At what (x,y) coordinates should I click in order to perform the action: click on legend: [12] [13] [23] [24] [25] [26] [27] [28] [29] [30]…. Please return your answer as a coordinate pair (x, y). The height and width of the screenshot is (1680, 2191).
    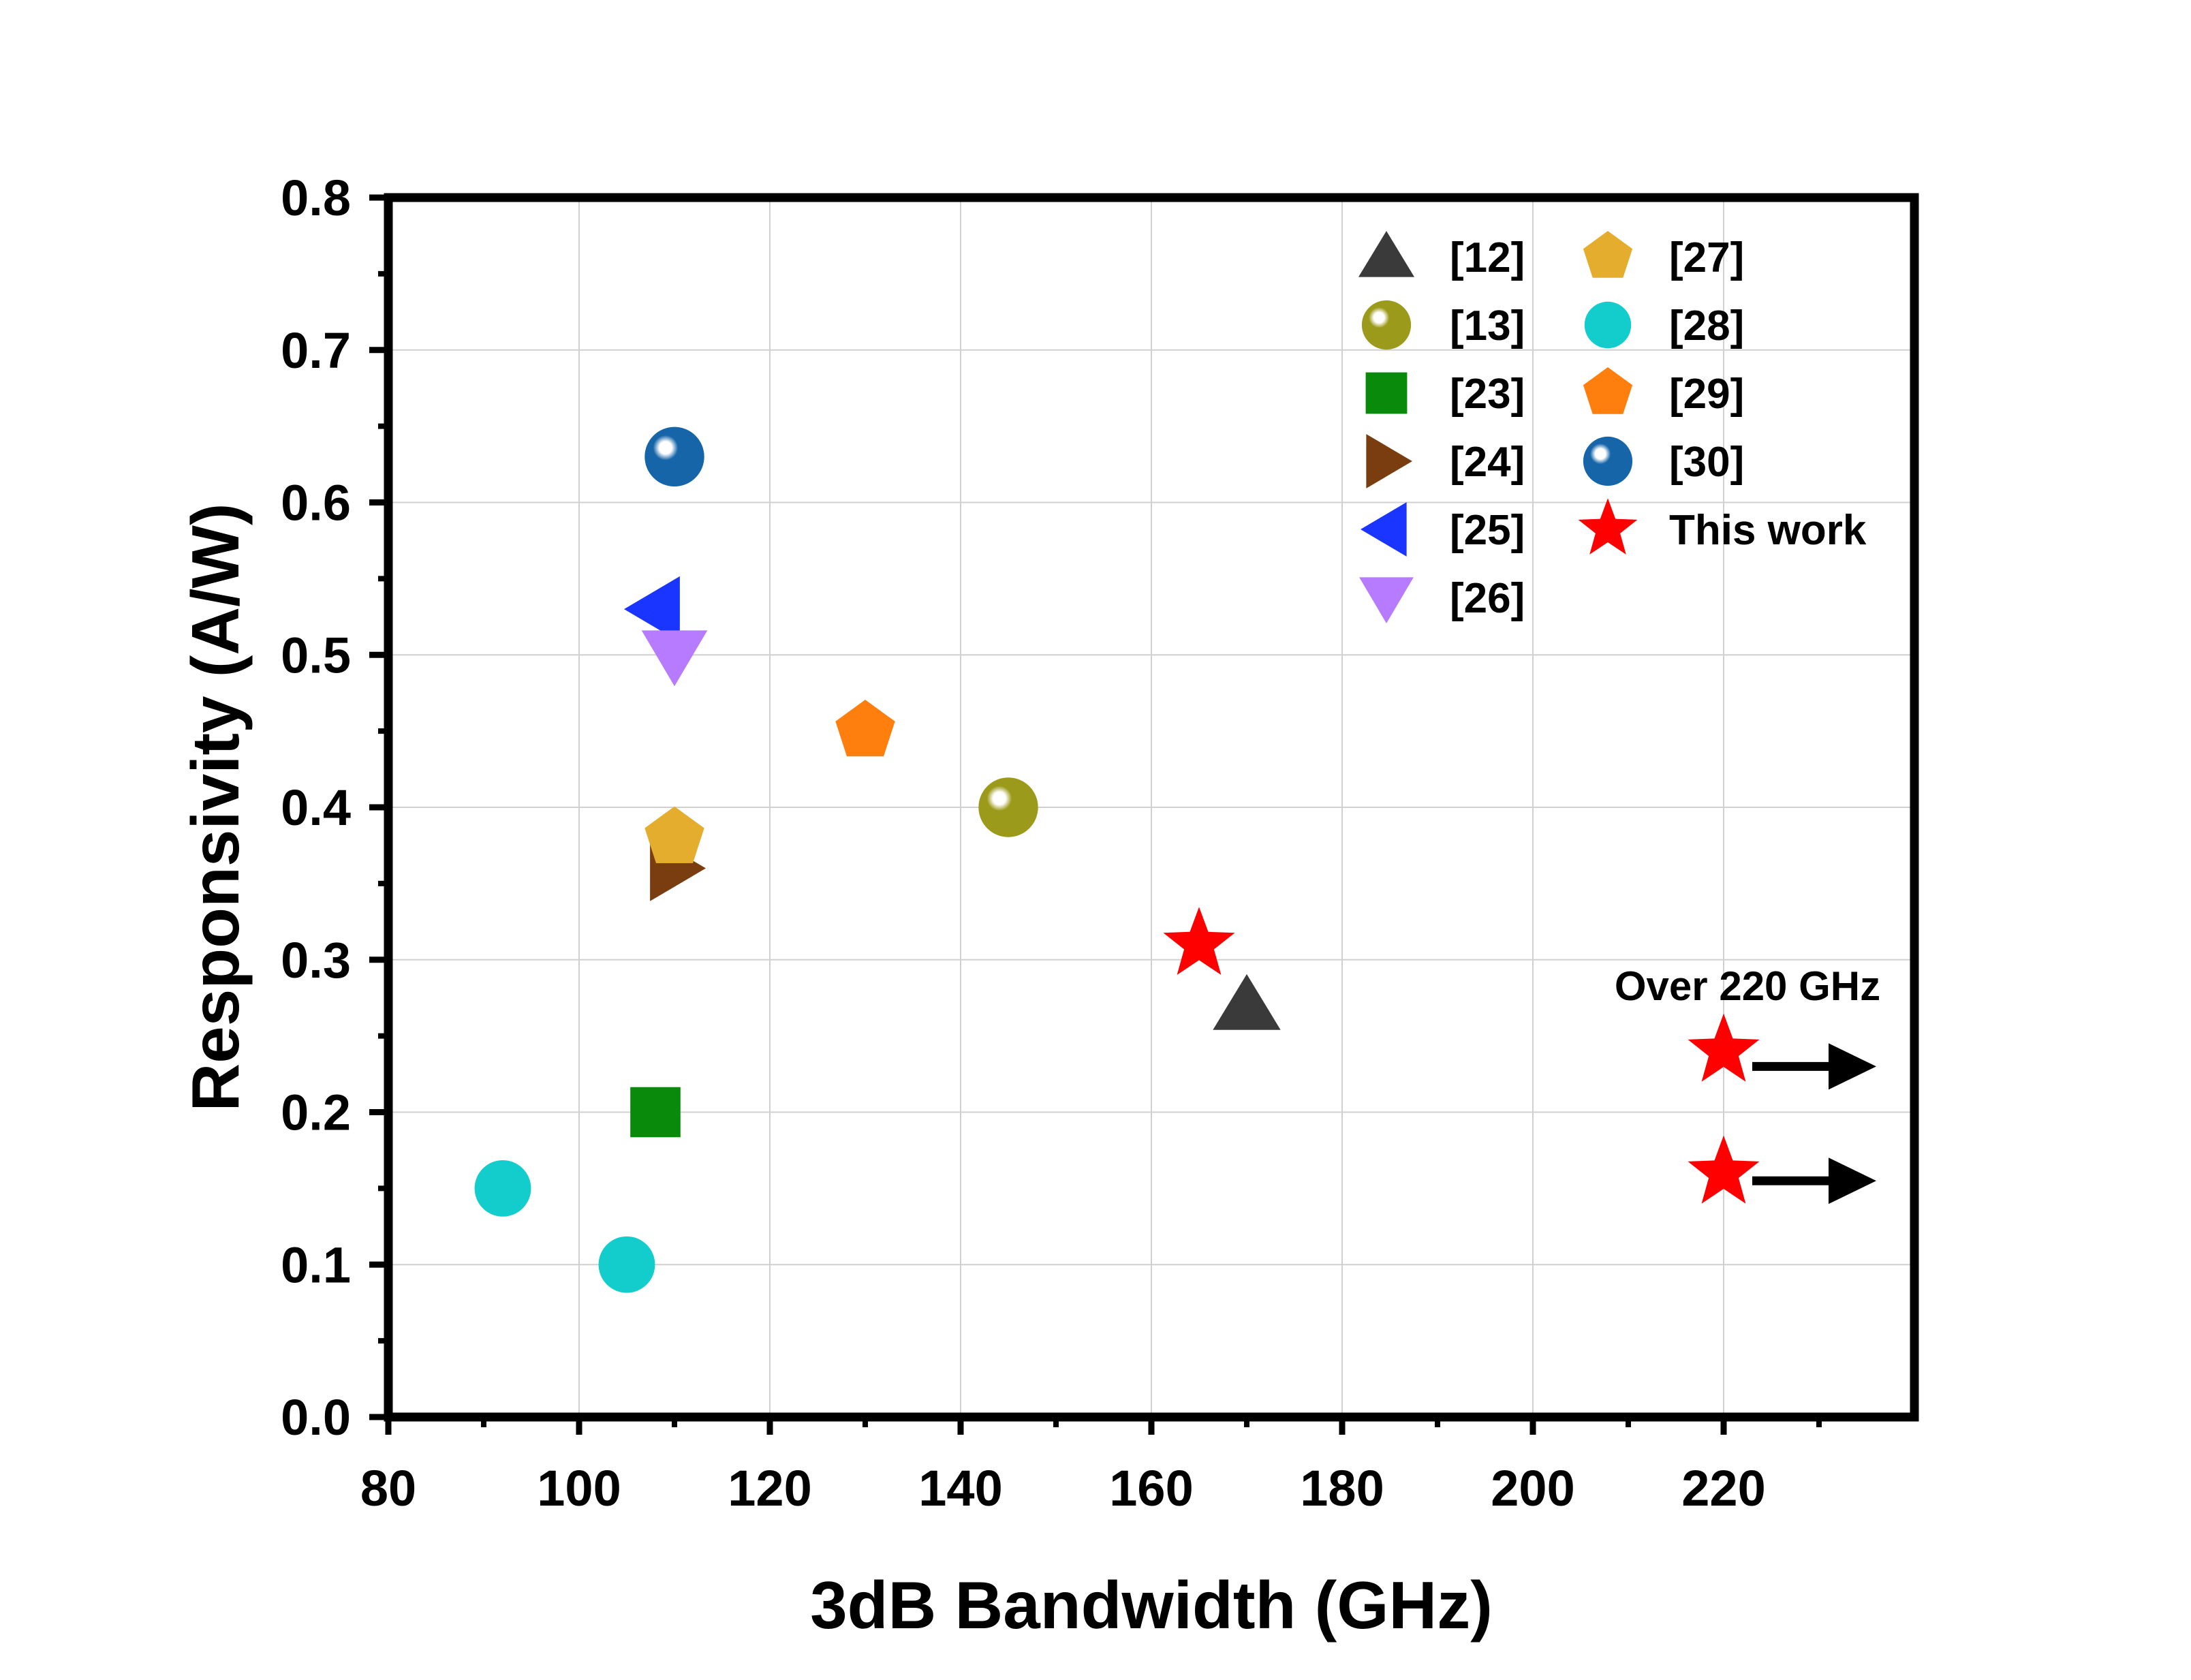
    Looking at the image, I should click on (1612, 427).